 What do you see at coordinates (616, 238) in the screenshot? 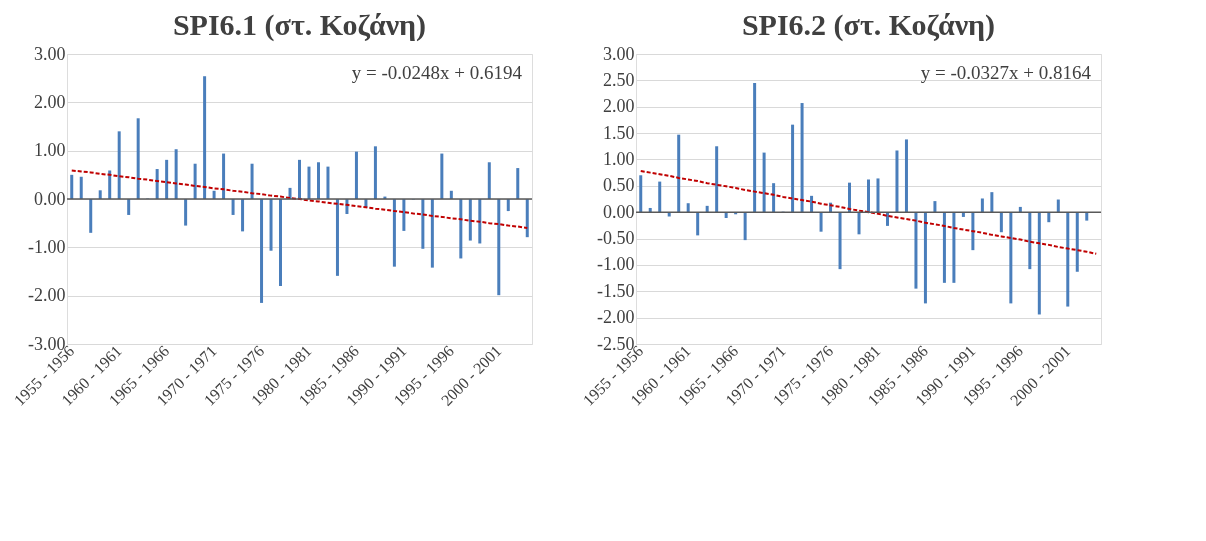
I see `y-tick-label: -0.50` at bounding box center [616, 238].